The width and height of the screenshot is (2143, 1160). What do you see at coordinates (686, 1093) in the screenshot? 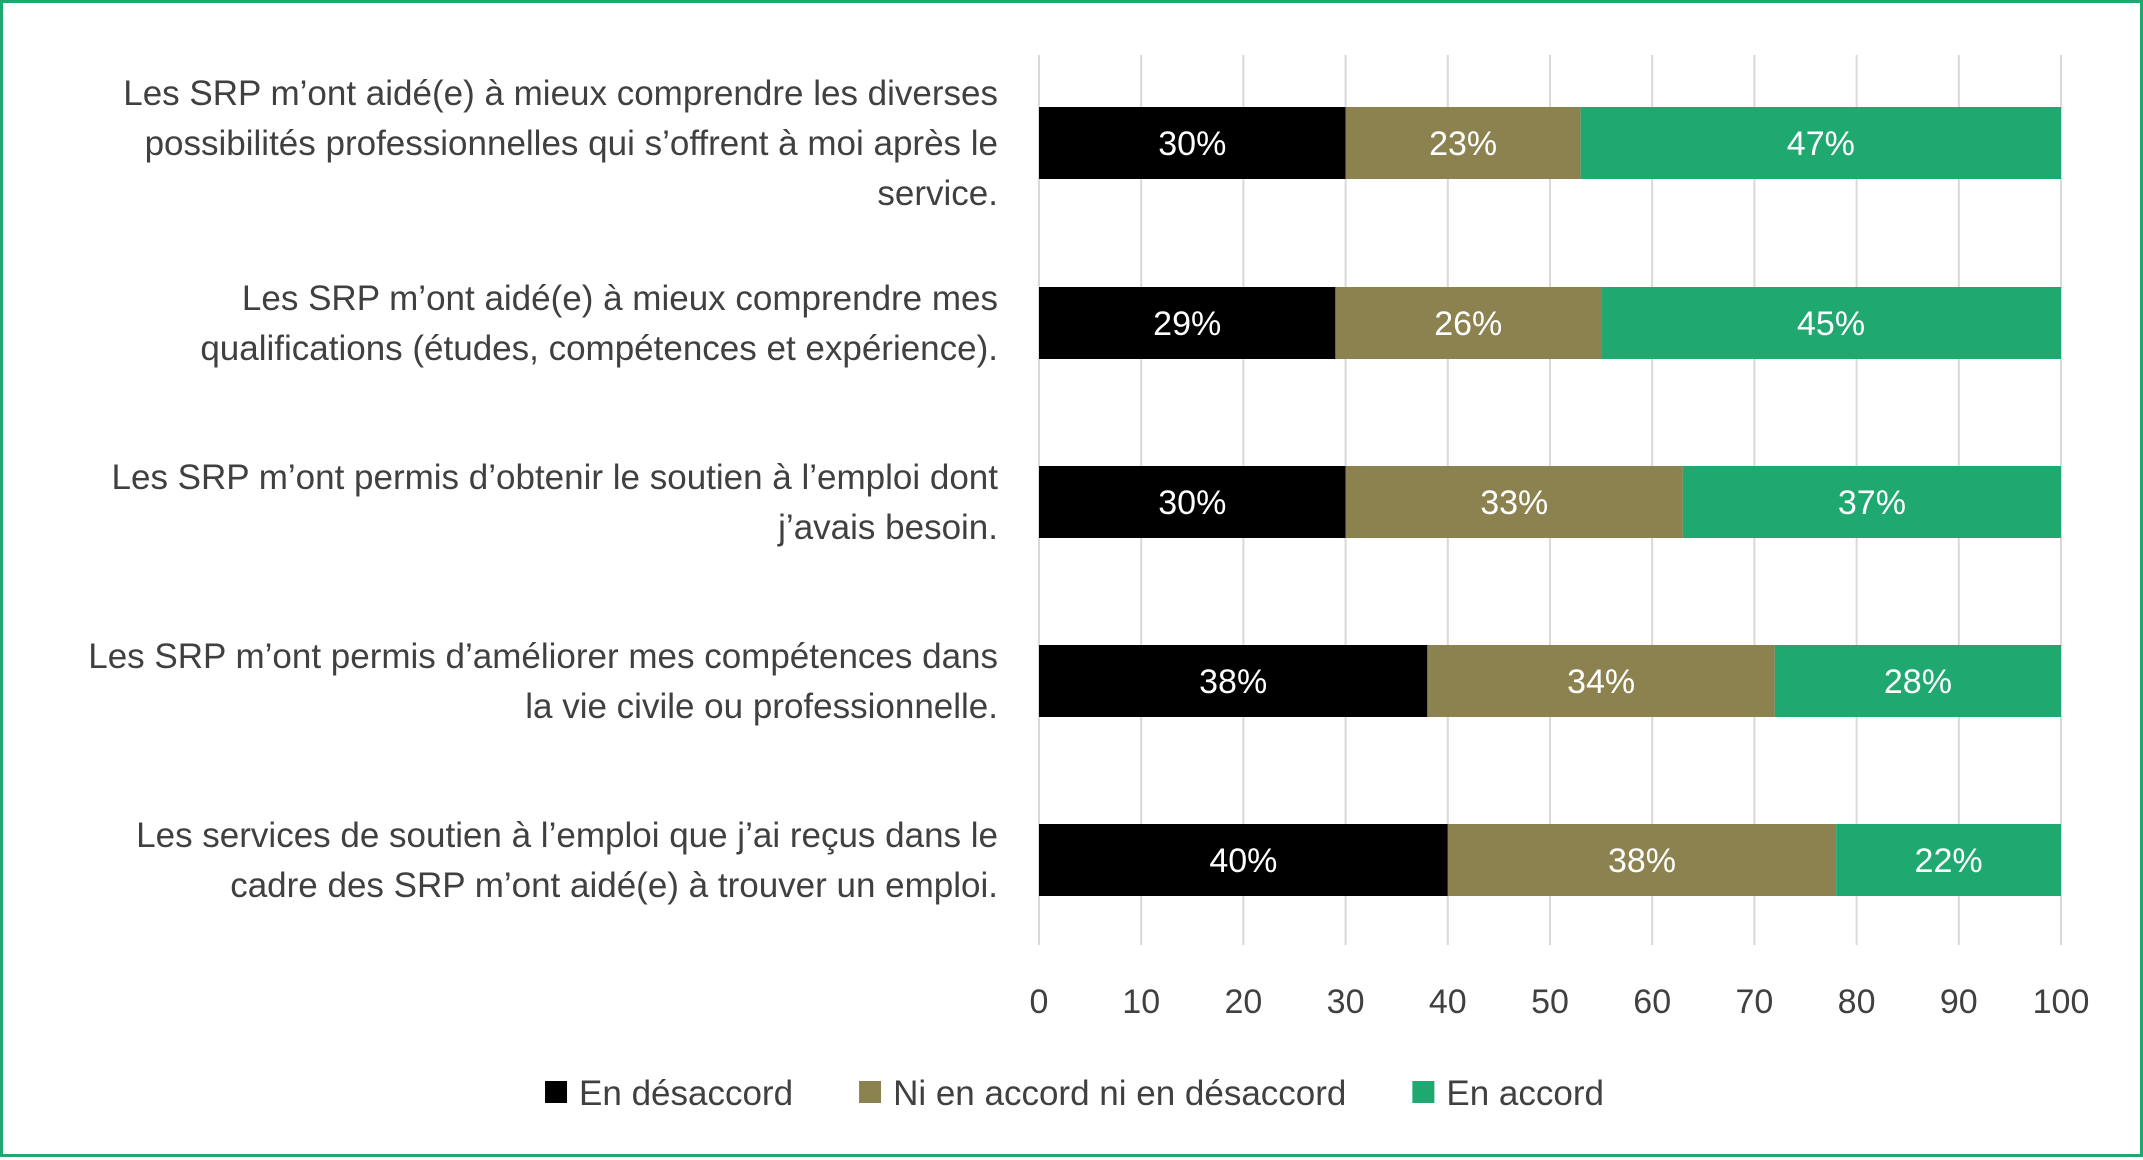
I see `legend-label: En désaccord` at bounding box center [686, 1093].